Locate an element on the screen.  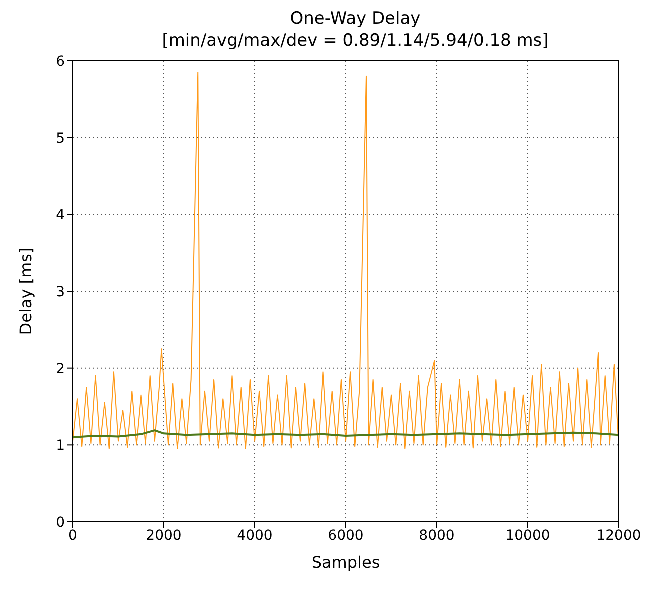
y-tick-label: 0 is located at coordinates (60, 522).